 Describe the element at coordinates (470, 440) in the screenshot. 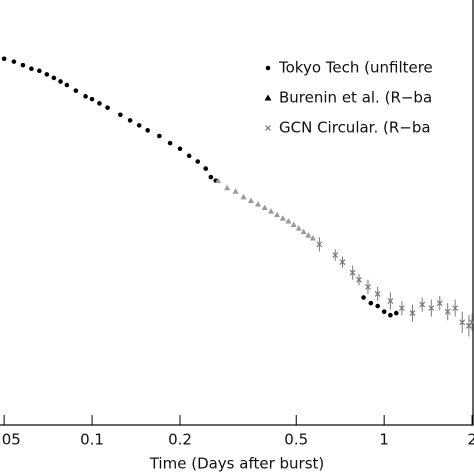

I see `x-tick-label: 2` at that location.